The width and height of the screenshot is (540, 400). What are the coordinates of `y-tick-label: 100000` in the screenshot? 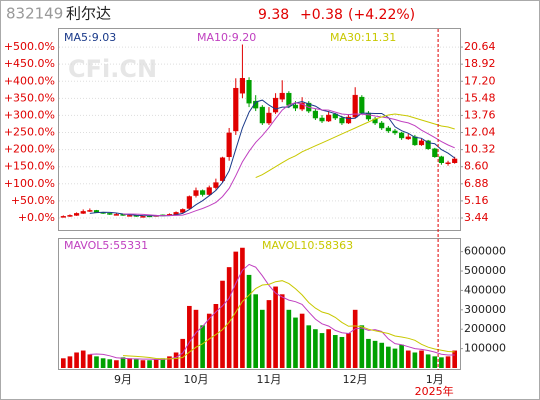 It's located at (485, 348).